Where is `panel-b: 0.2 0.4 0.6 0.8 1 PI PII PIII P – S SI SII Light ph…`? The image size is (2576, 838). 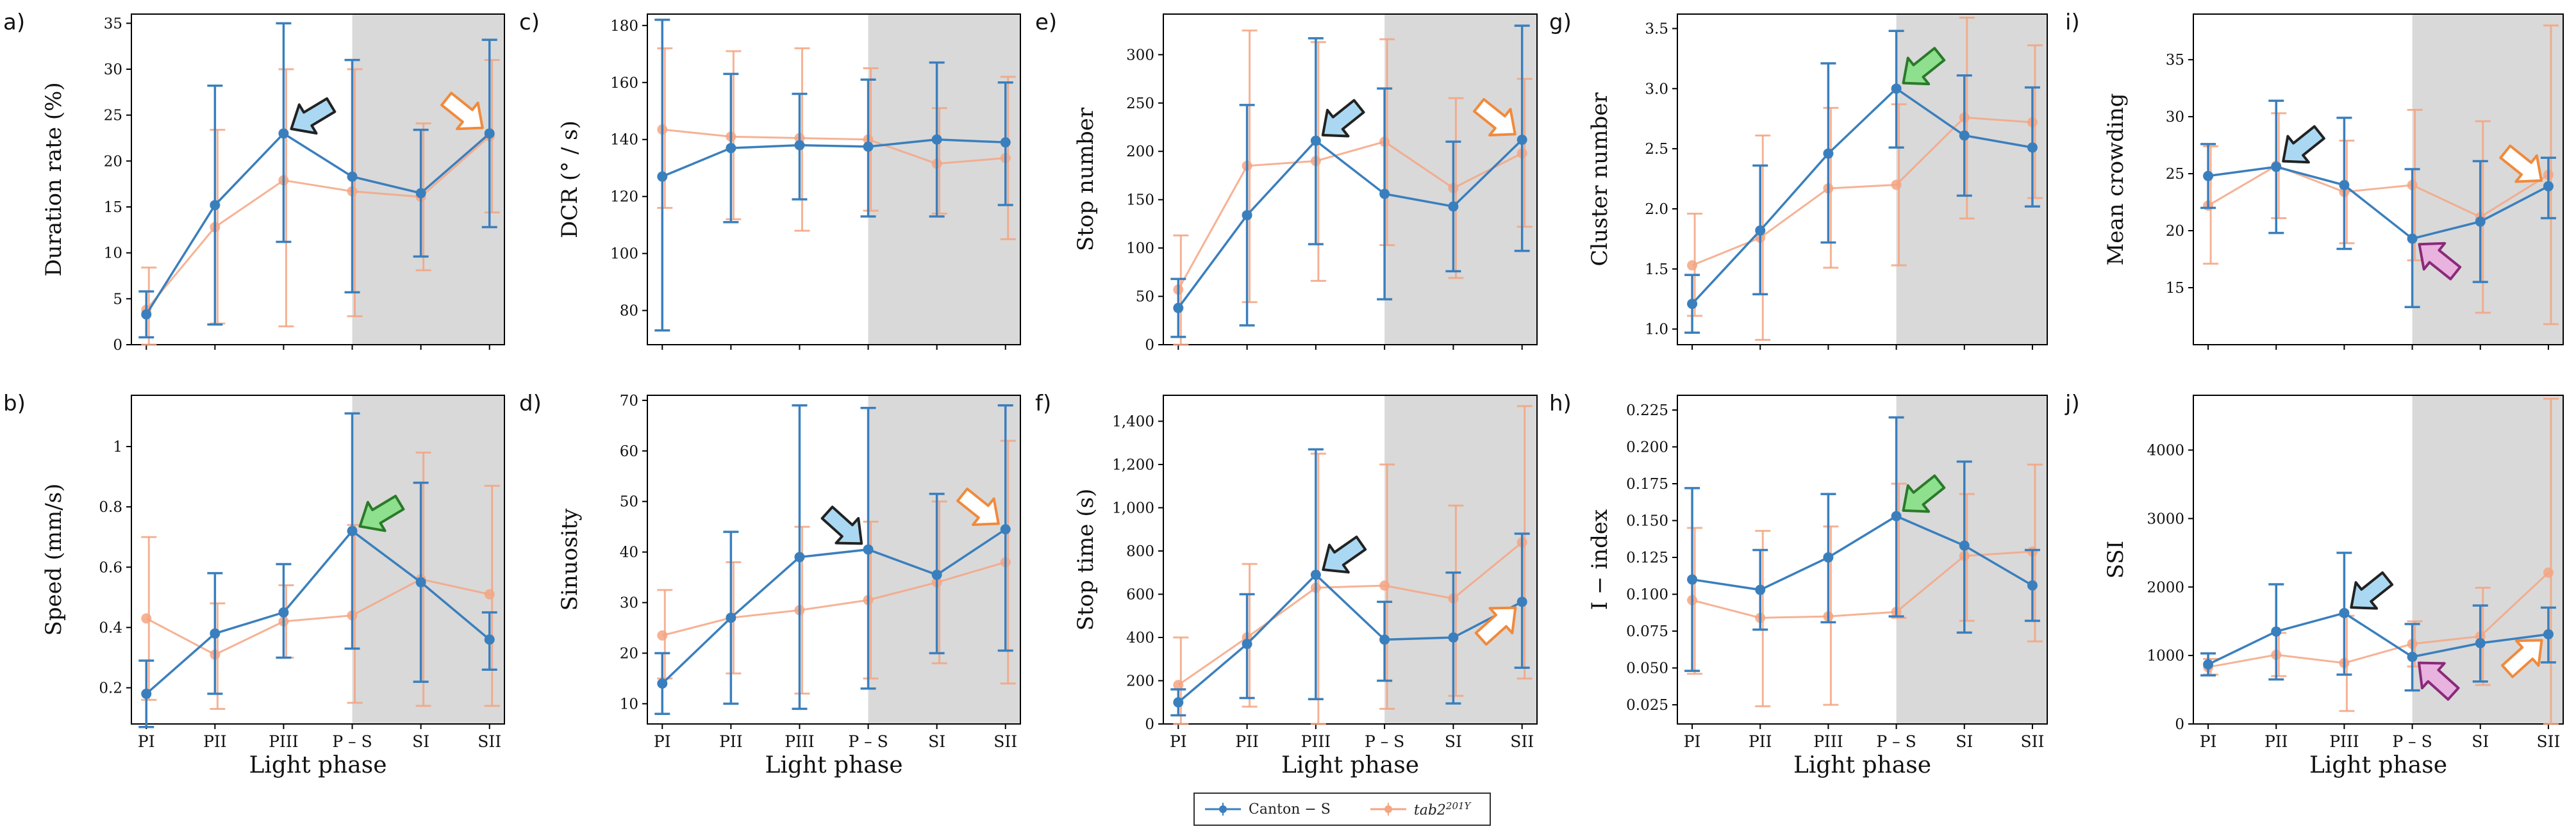
panel-b: 0.2 0.4 0.6 0.8 1 PI PII PIII P – S SI SII Light ph… is located at coordinates (254, 584).